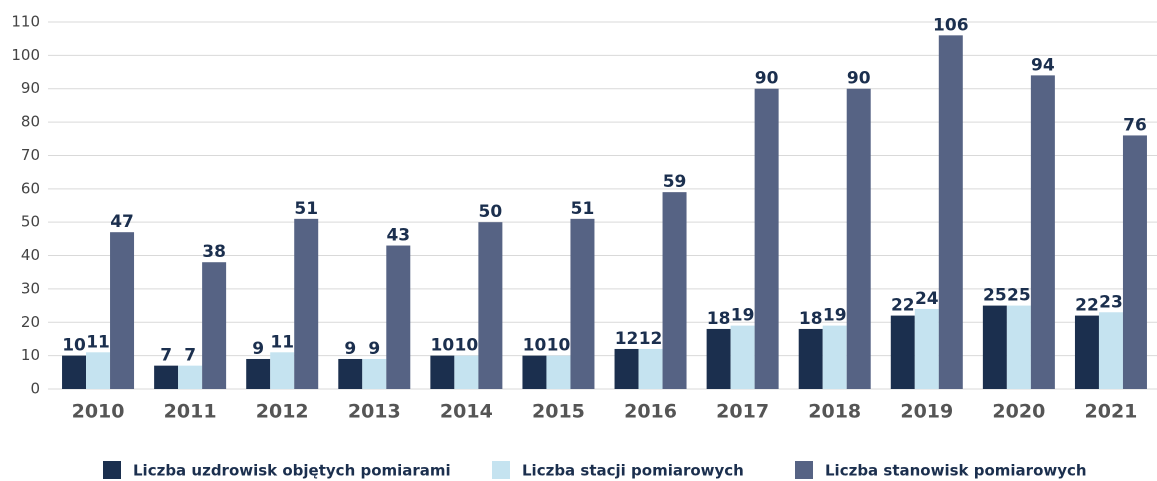 This screenshot has height=481, width=1157. I want to click on x-tick-label: 2021, so click(1111, 412).